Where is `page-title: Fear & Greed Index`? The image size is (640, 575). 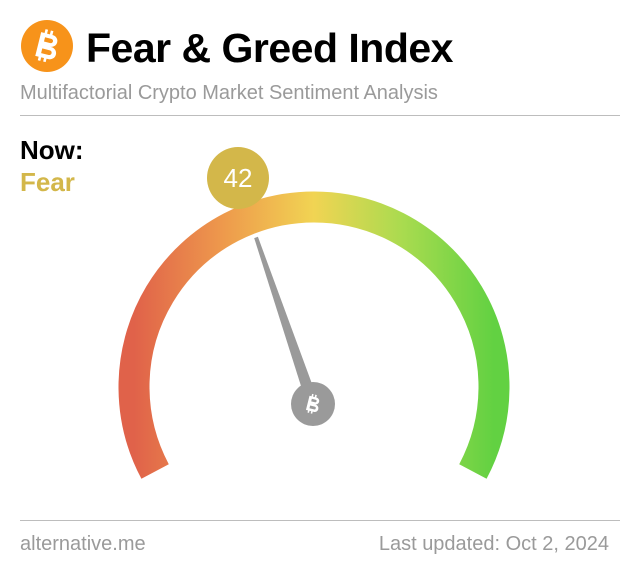
page-title: Fear & Greed Index is located at coordinates (269, 48).